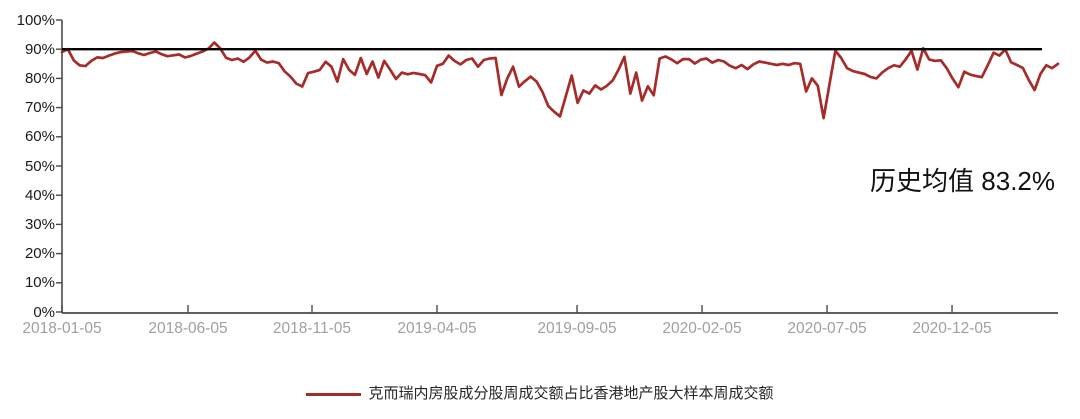  Describe the element at coordinates (334, 394) in the screenshot. I see `legend-line-swatch` at that location.